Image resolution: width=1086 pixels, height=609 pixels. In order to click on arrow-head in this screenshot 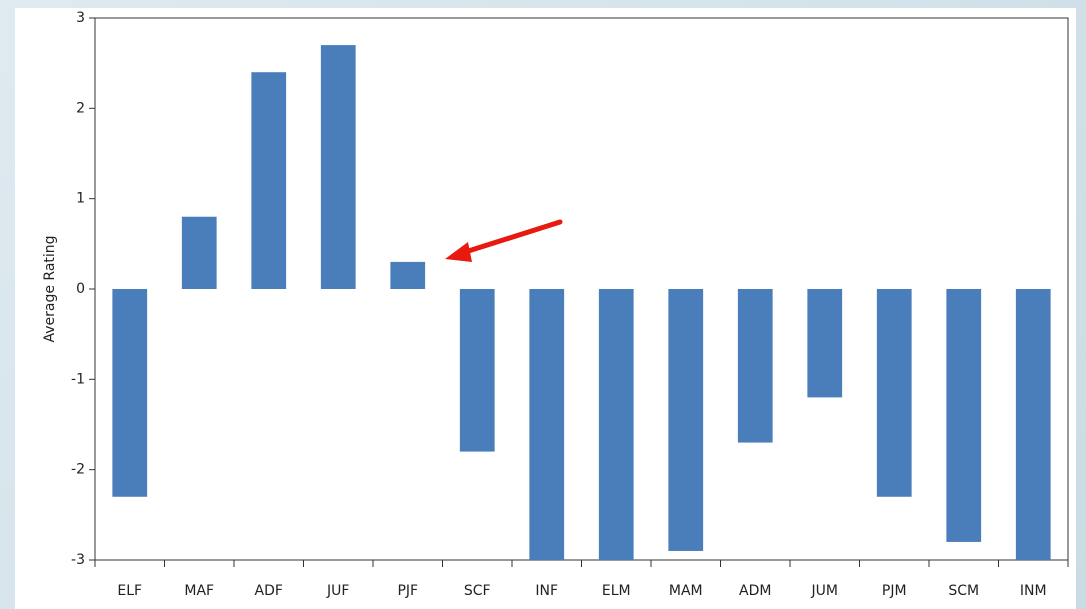, I will do `click(458, 252)`.